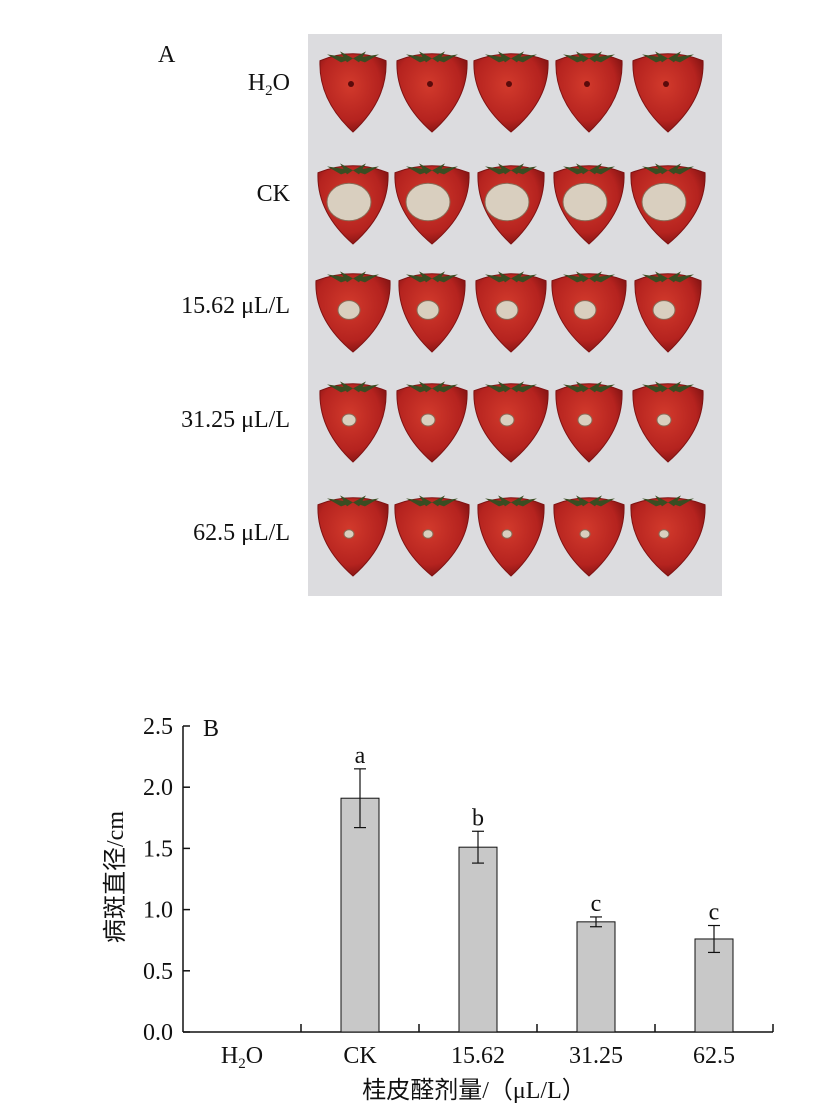 This screenshot has width=832, height=1111. I want to click on y-tick-label: 1.5, so click(158, 849).